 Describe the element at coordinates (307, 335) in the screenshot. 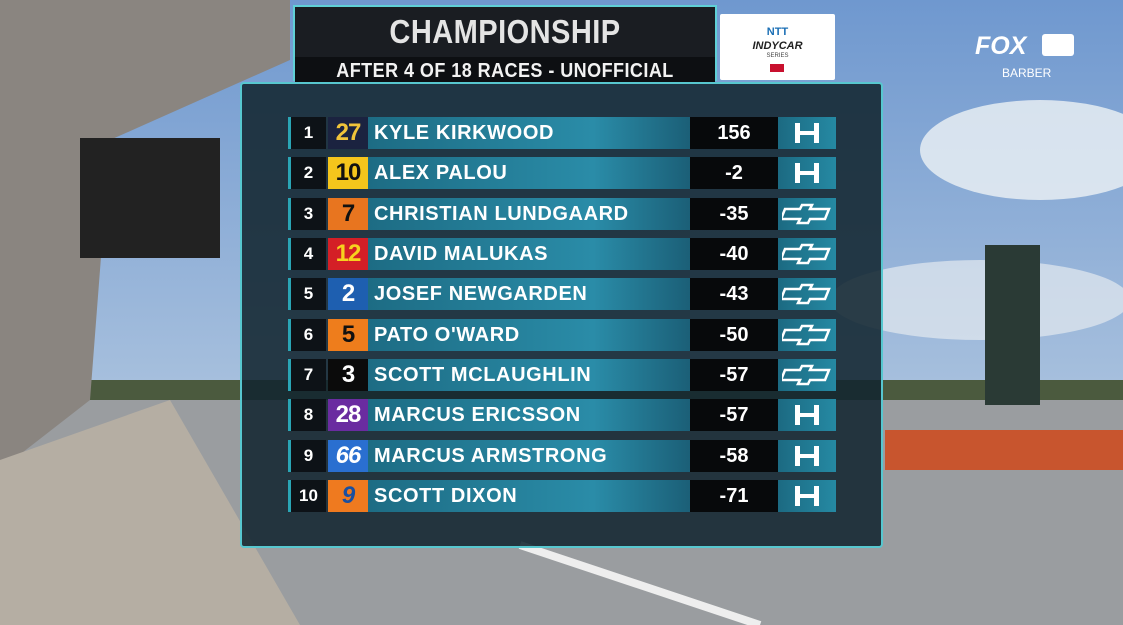

I see `position: 6` at that location.